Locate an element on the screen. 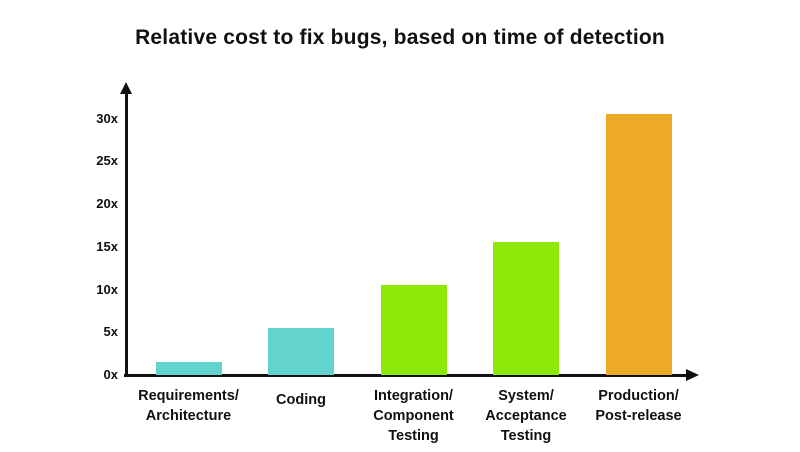 Image resolution: width=800 pixels, height=452 pixels. x-axis-line is located at coordinates (407, 375).